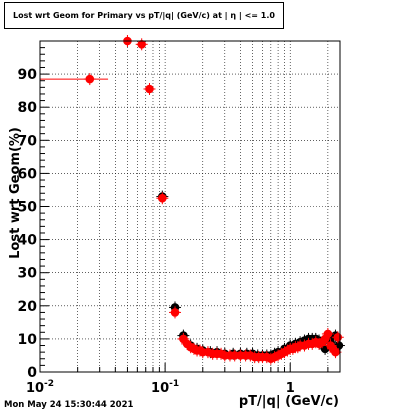 Image resolution: width=400 pixels, height=414 pixels. I want to click on x-axis-label: pT/|q| (GeV/c), so click(289, 401).